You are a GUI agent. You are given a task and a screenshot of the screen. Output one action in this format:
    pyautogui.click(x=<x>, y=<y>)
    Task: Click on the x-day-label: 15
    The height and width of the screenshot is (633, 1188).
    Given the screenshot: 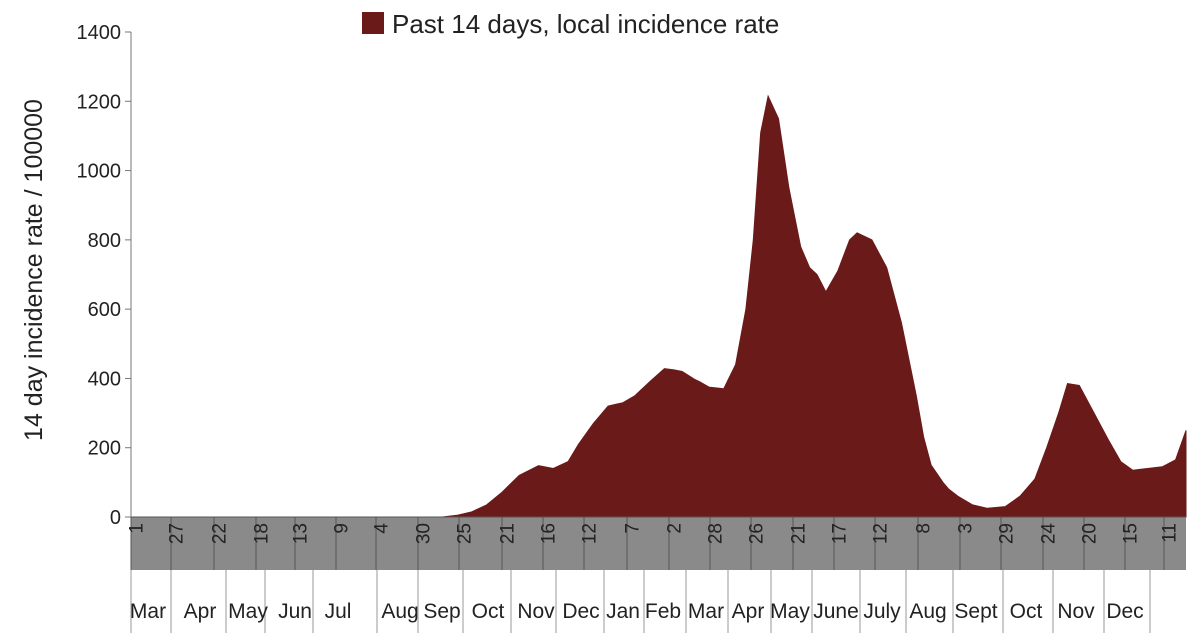 What is the action you would take?
    pyautogui.click(x=1131, y=533)
    